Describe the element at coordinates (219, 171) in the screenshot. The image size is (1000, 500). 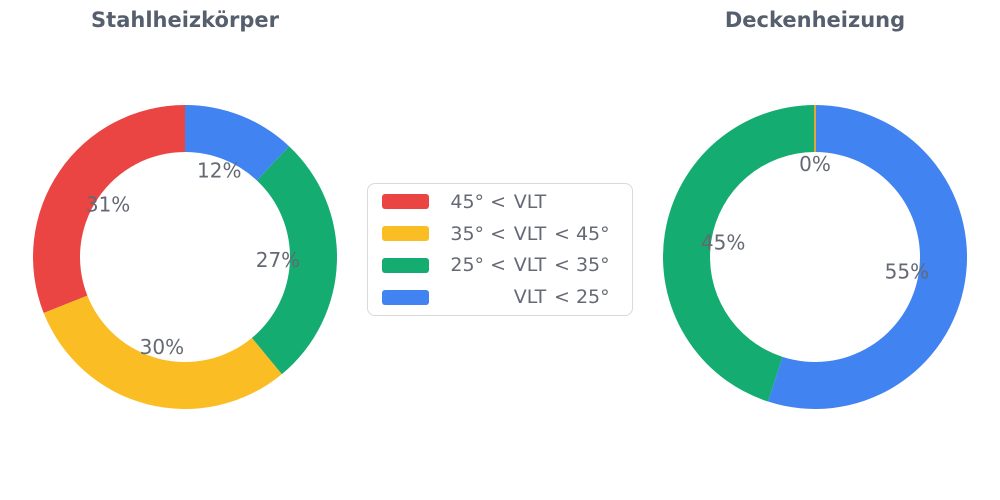
I see `slice-value-label: 12%` at that location.